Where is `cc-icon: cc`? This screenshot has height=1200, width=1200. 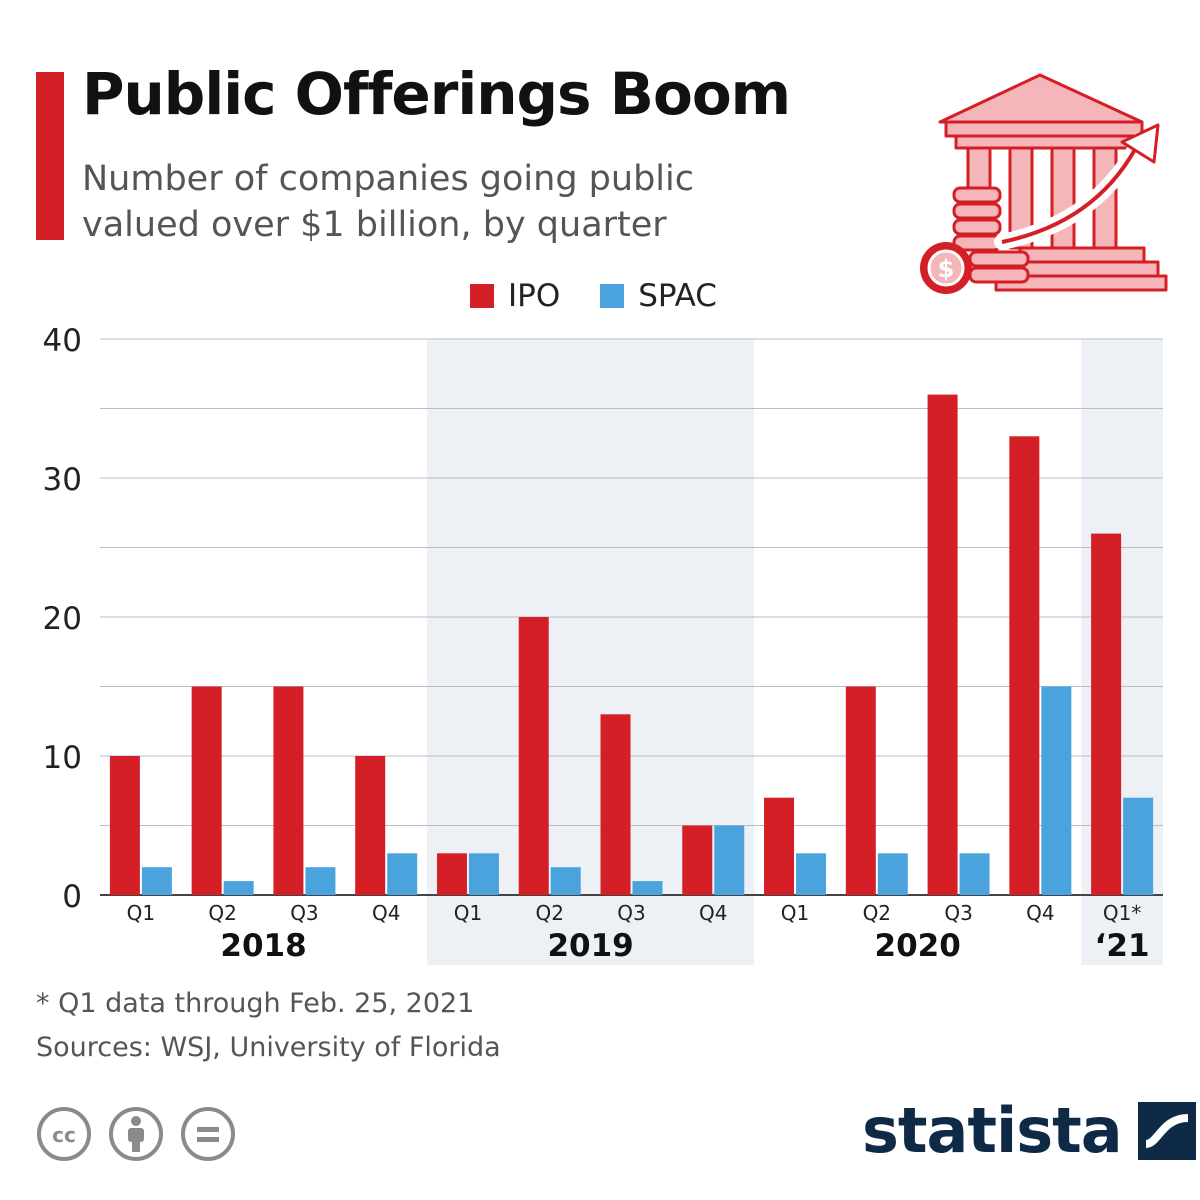 cc-icon: cc is located at coordinates (64, 1134).